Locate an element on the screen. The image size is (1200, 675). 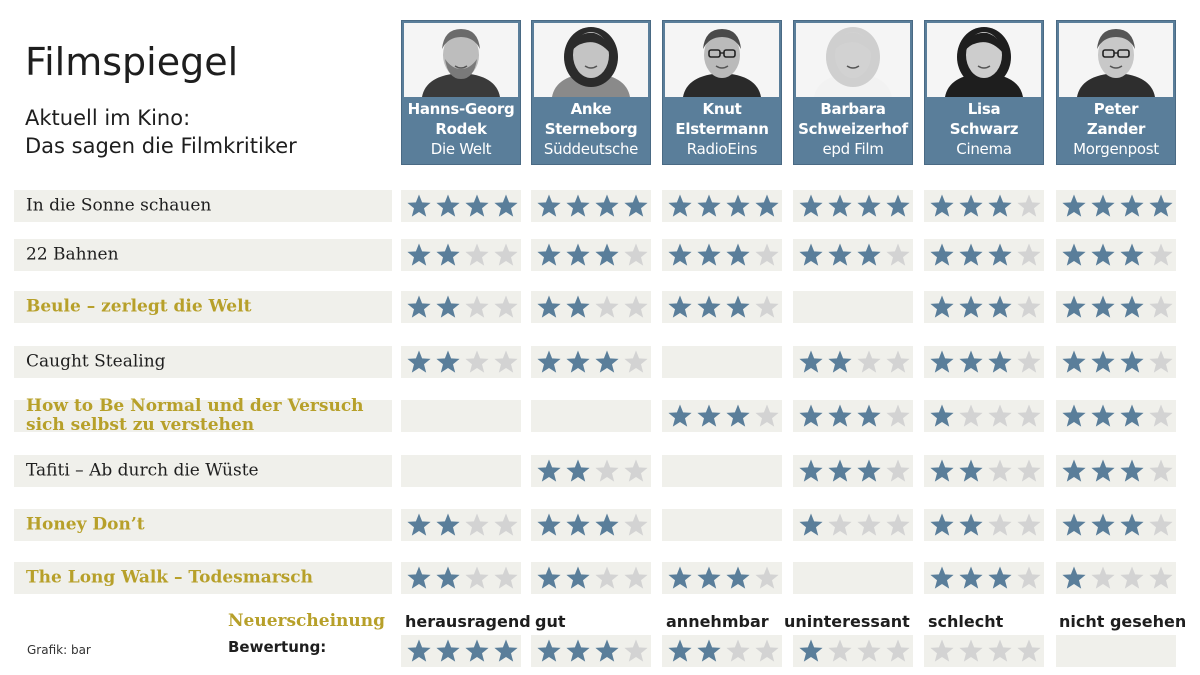
film-row: Honey Don’t is located at coordinates (203, 525).